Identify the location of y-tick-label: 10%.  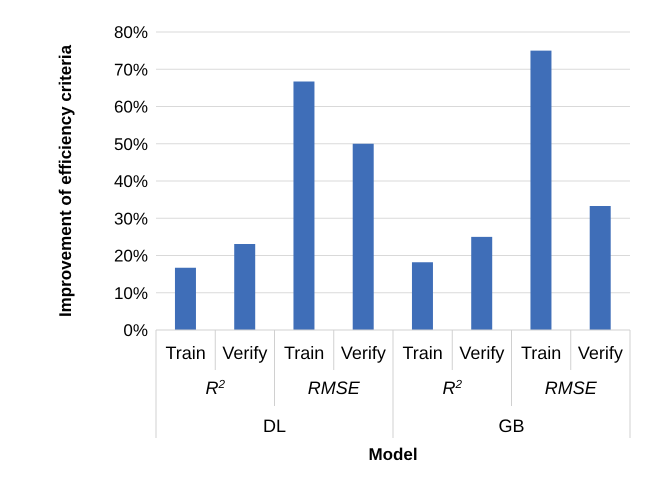
(131, 293).